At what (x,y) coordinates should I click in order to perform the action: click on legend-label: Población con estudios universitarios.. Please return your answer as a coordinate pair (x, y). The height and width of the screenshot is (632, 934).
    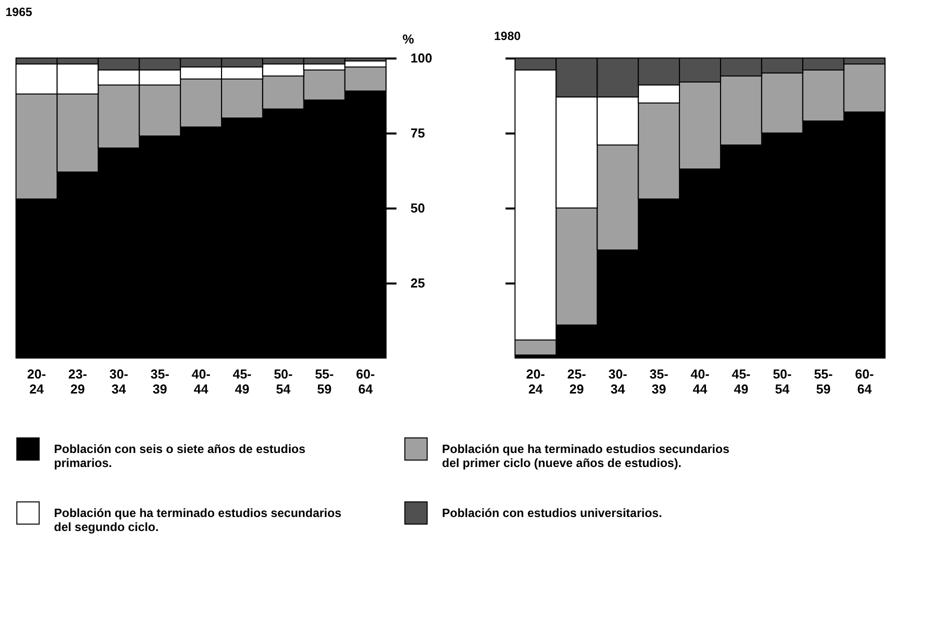
    Looking at the image, I should click on (552, 513).